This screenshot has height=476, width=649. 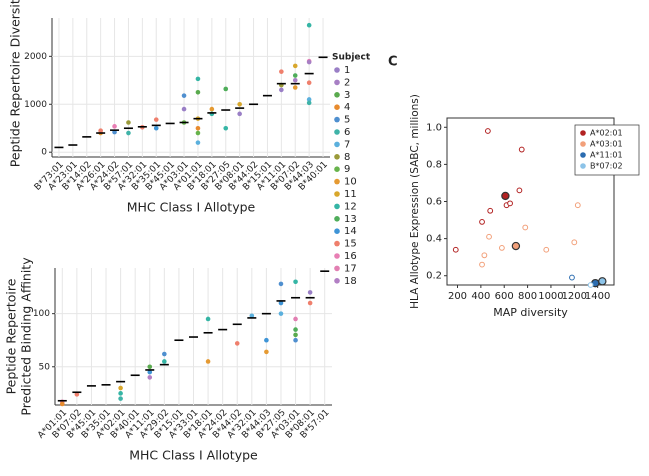 What do you see at coordinates (606, 166) in the screenshot?
I see `legend-label: B*07:02` at bounding box center [606, 166].